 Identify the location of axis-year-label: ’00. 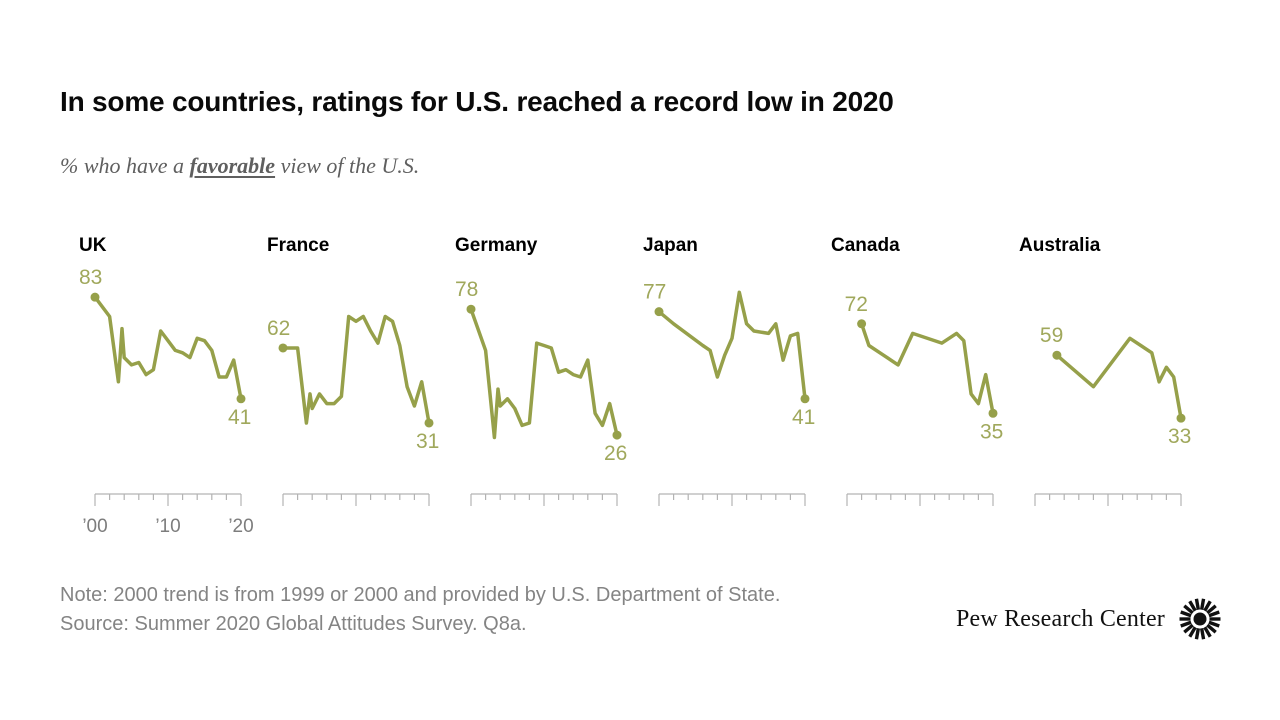
(94, 526).